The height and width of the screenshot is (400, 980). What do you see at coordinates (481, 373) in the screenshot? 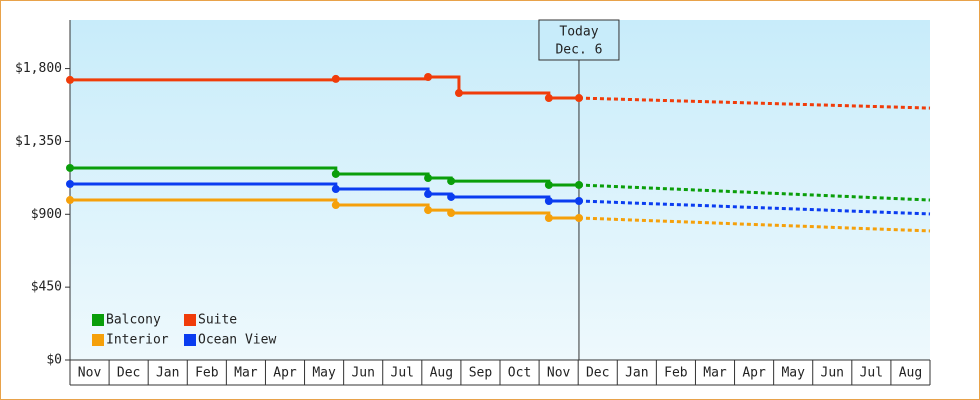
I see `x-tick-label: Sep` at bounding box center [481, 373].